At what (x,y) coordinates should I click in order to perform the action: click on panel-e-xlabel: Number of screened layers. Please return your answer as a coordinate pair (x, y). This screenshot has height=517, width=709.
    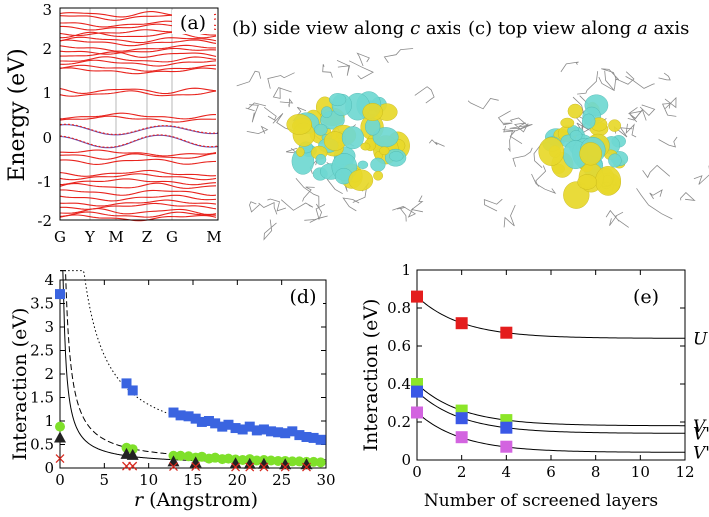
    Looking at the image, I should click on (541, 501).